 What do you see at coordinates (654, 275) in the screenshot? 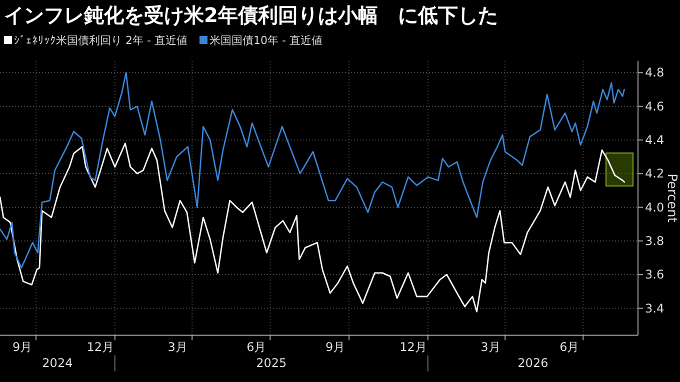
I see `y-tick-label: 3.6` at bounding box center [654, 275].